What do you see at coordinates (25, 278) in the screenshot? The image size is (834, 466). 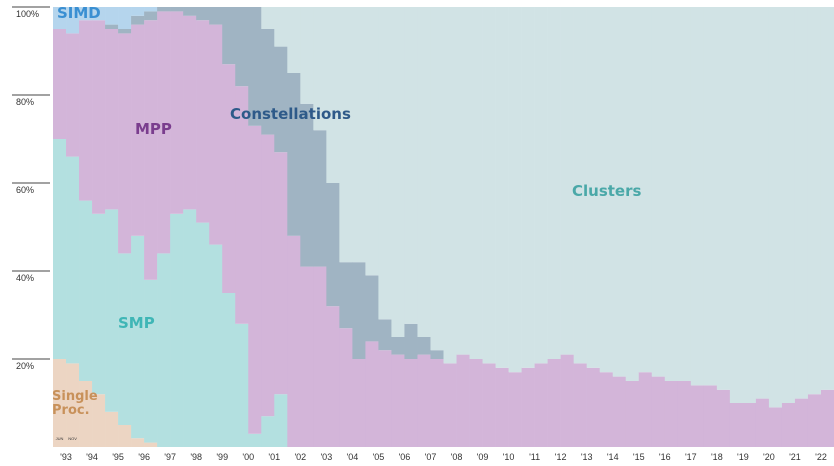 I see `y-tick-label: 40%` at bounding box center [25, 278].